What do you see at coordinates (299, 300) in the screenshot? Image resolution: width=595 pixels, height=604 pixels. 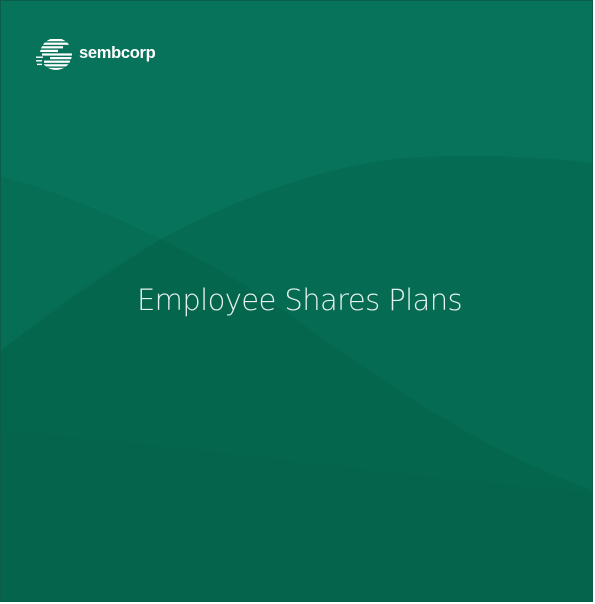 I see `cover-title: Employee Shares Plans` at bounding box center [299, 300].